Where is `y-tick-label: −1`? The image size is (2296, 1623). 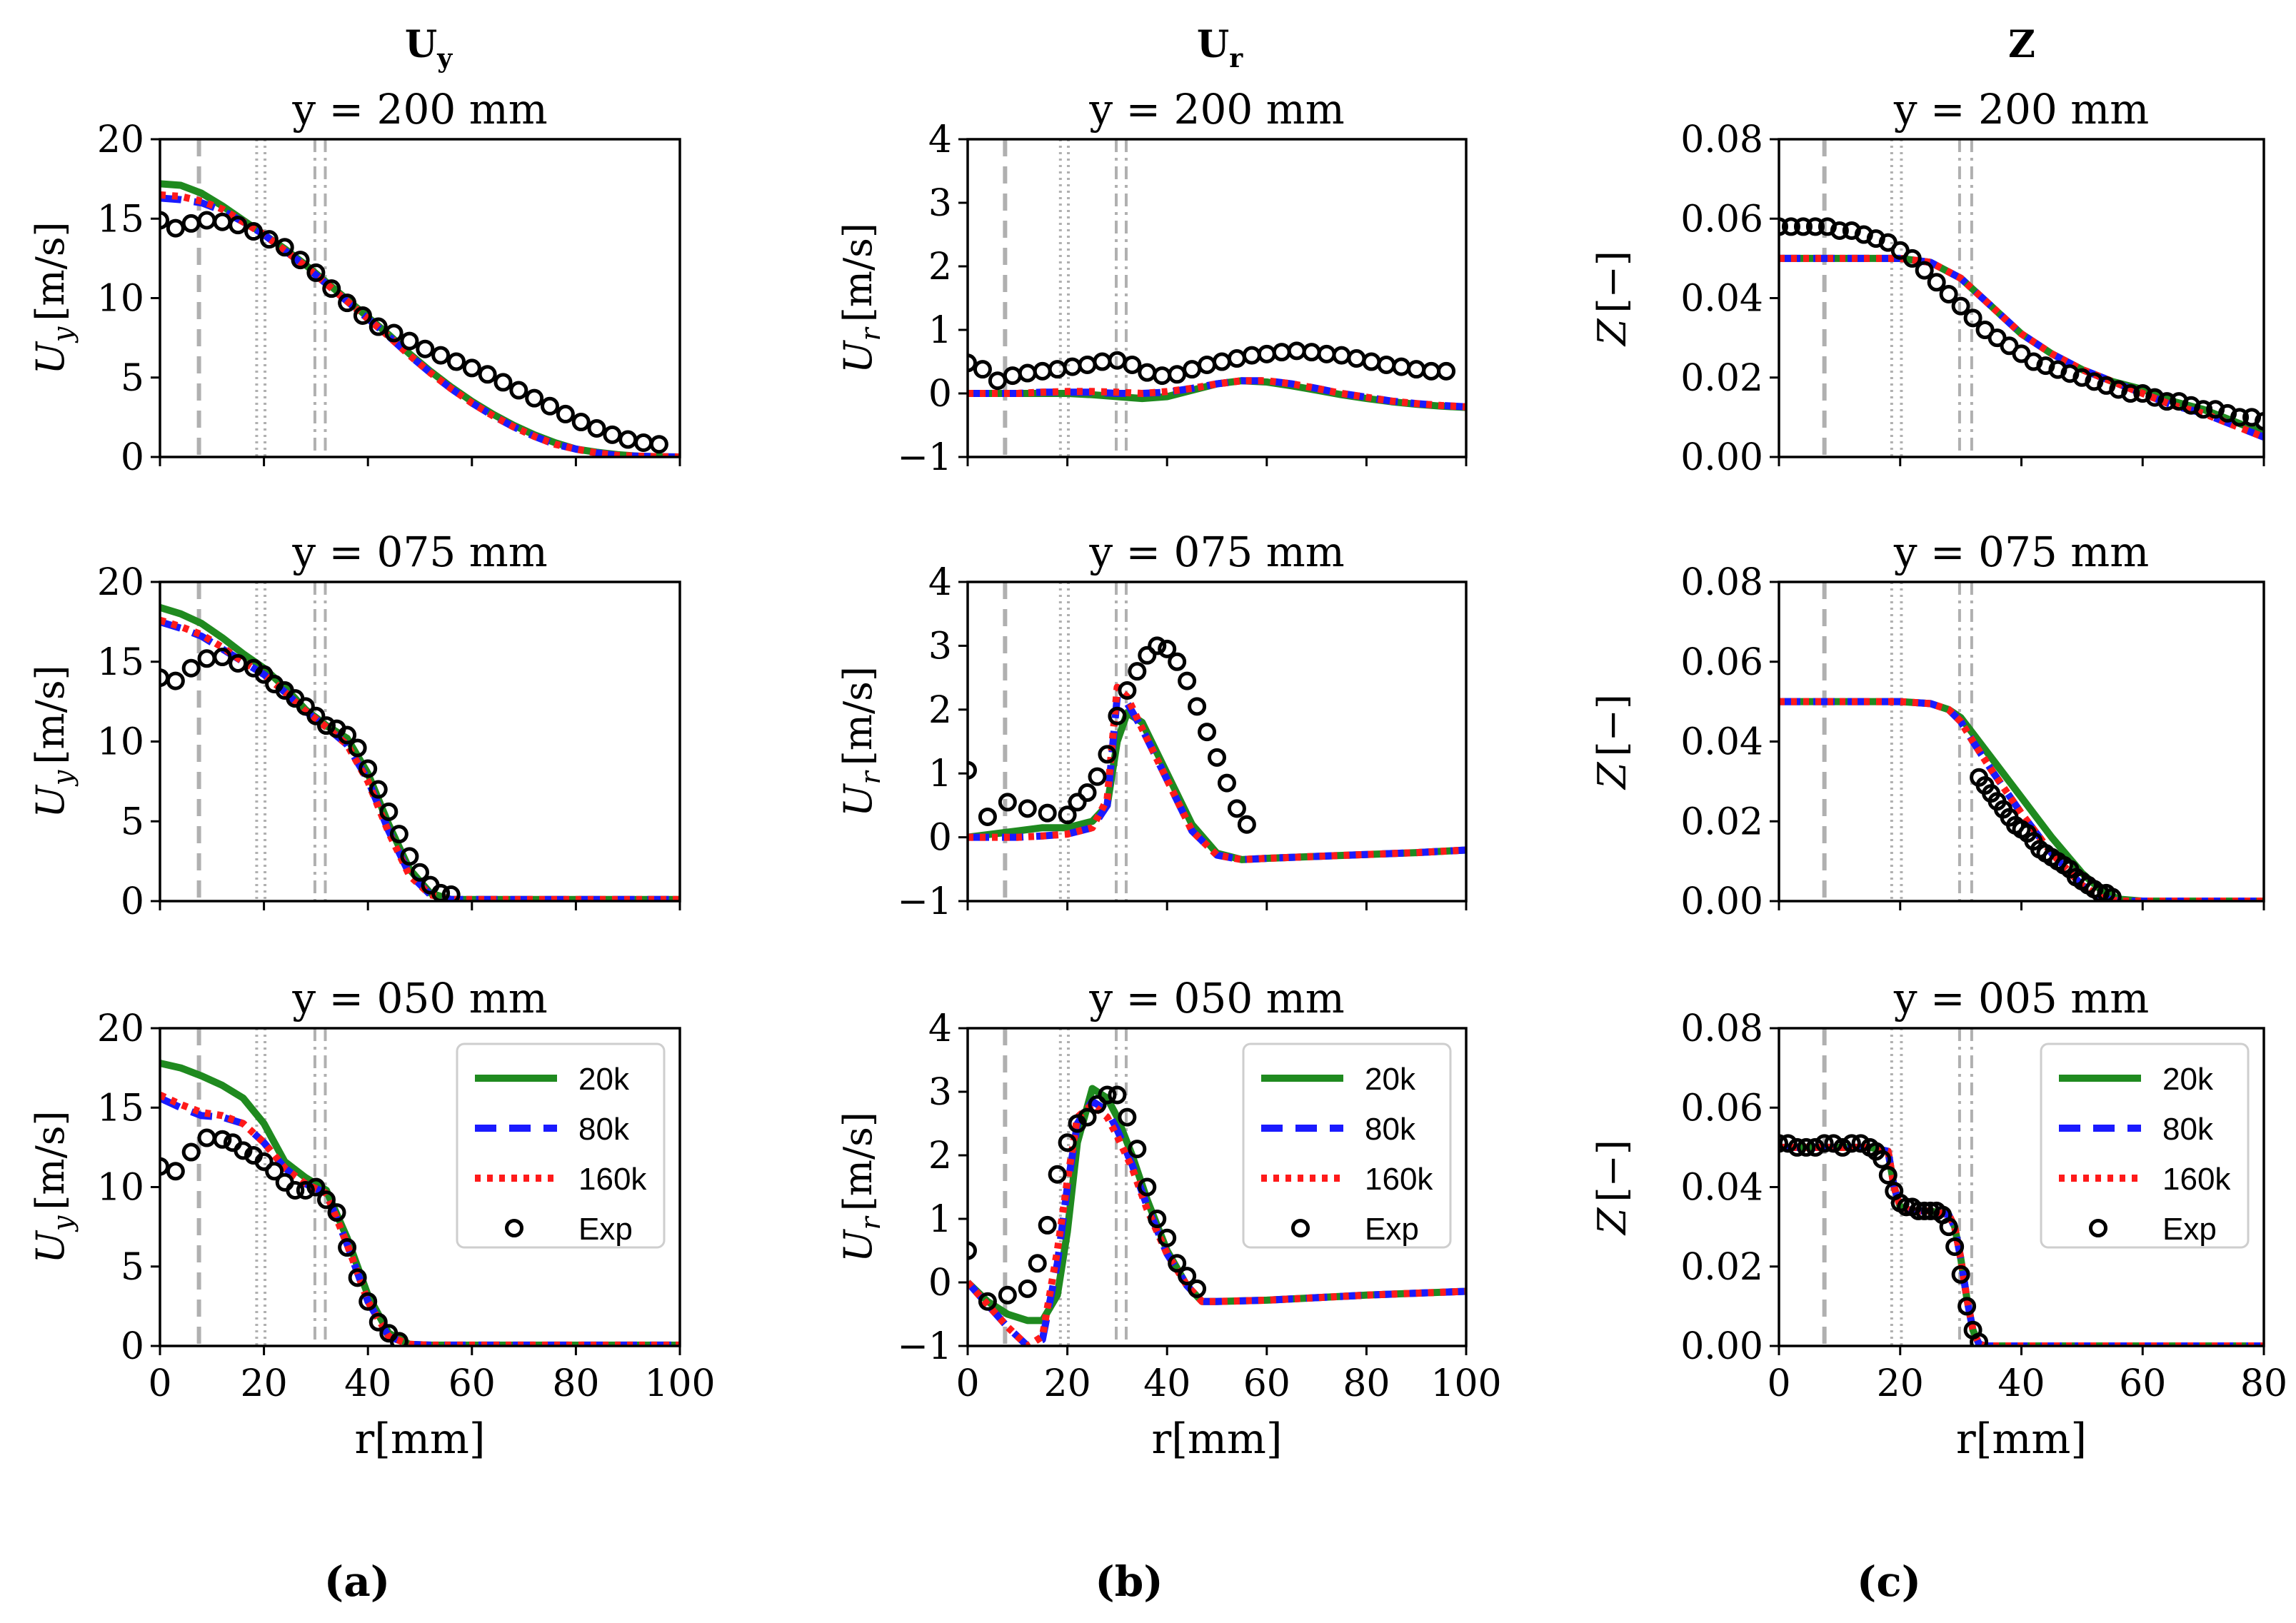 y-tick-label: −1 is located at coordinates (924, 1346).